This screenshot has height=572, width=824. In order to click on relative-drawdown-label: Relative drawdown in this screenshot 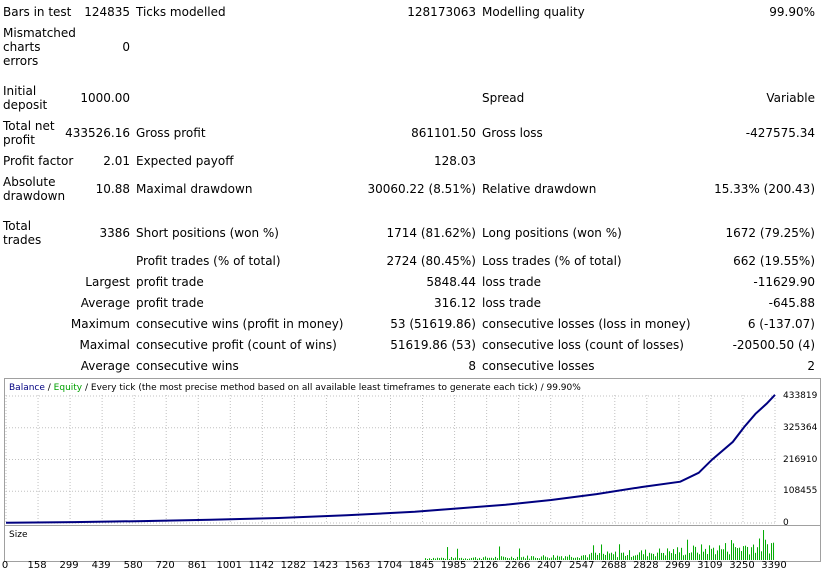, I will do `click(539, 189)`.